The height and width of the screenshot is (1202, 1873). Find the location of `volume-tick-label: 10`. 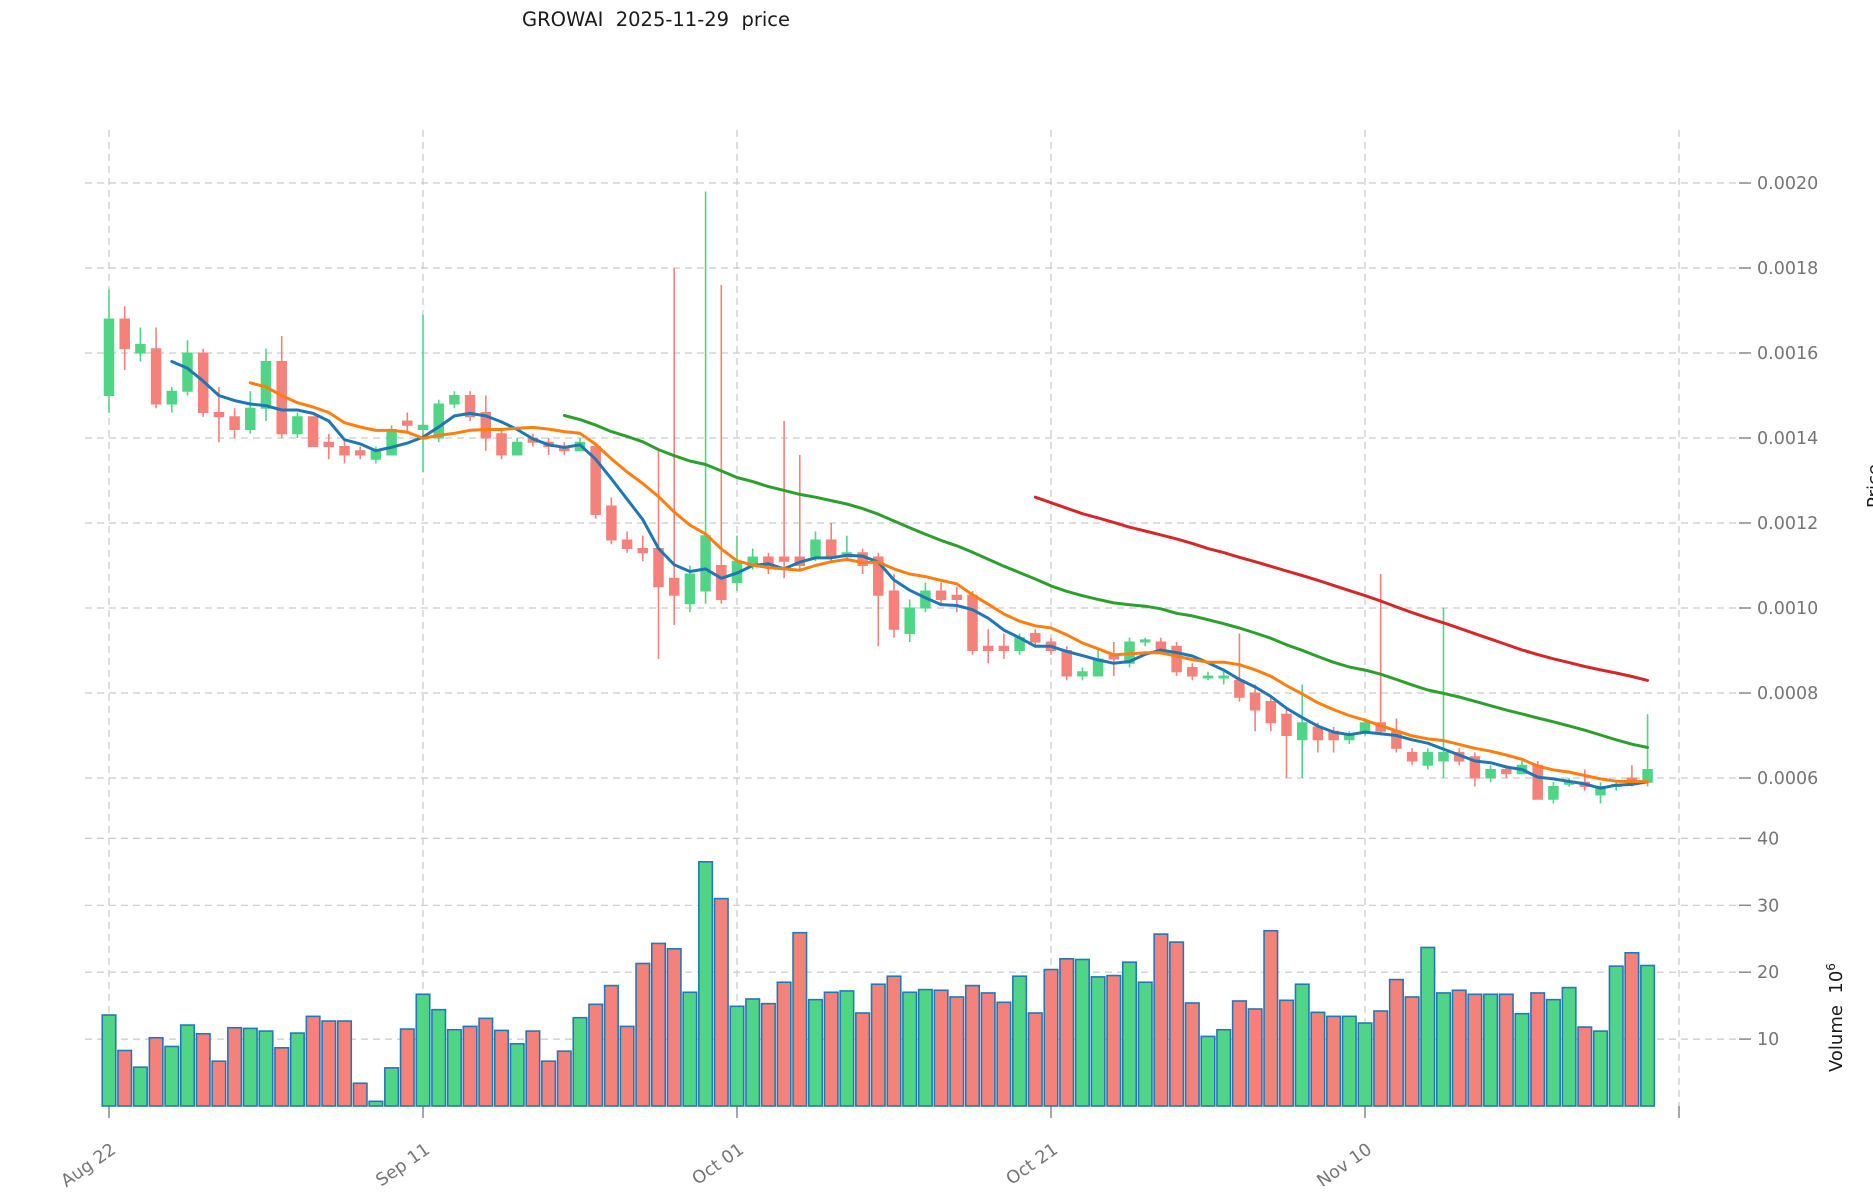

volume-tick-label: 10 is located at coordinates (1768, 1040).